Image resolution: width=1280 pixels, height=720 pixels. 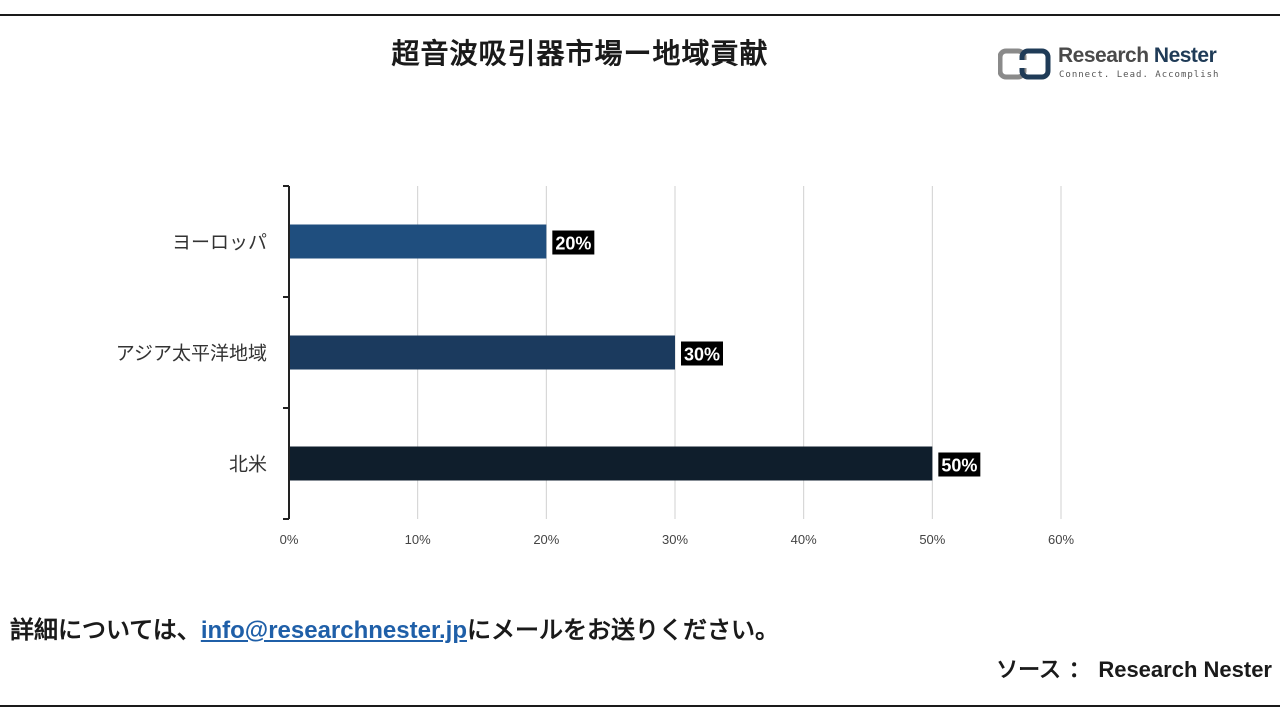 I want to click on contact-prefix: 詳細については、, so click(x=105, y=630).